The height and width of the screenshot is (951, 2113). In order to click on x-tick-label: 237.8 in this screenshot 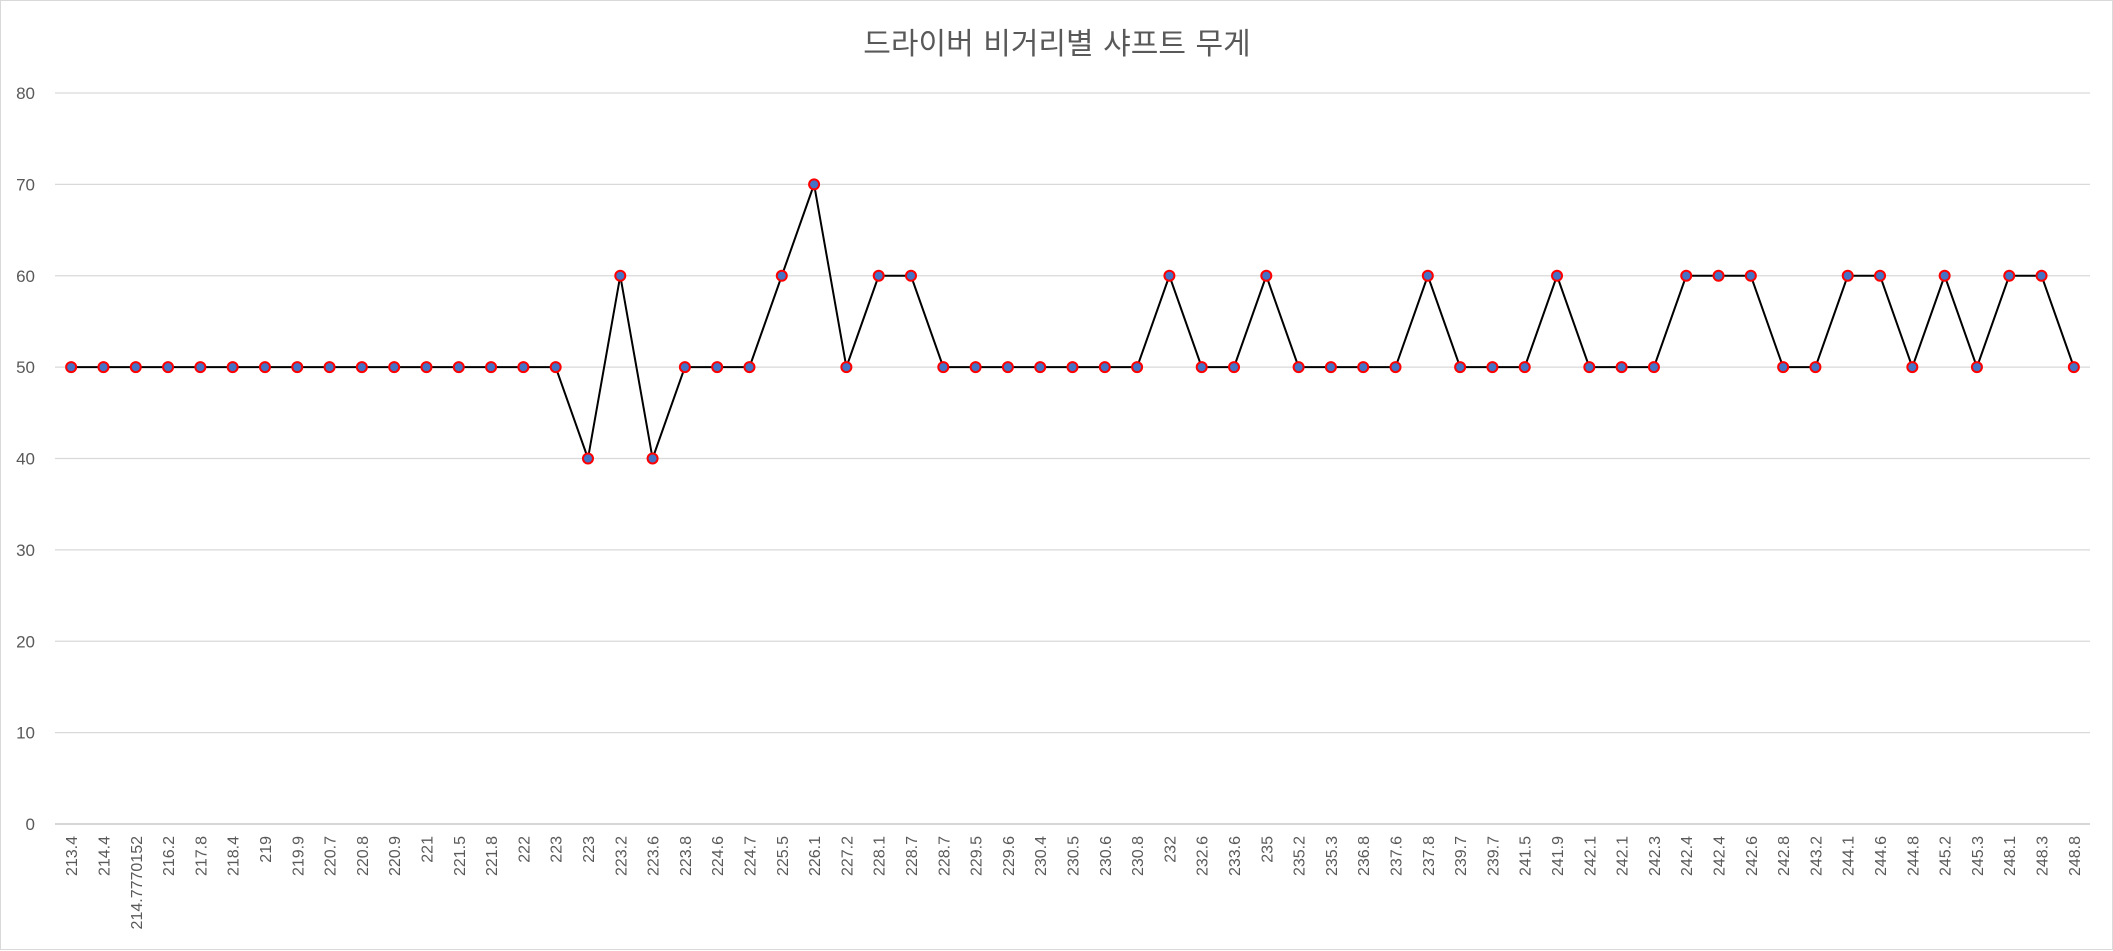, I will do `click(1429, 856)`.